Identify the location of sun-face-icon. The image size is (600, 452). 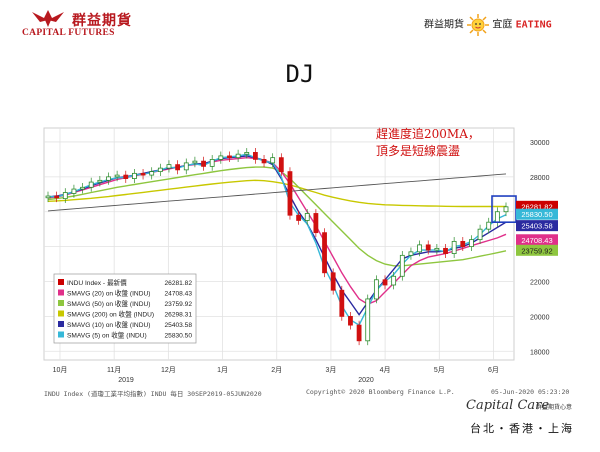
(478, 25).